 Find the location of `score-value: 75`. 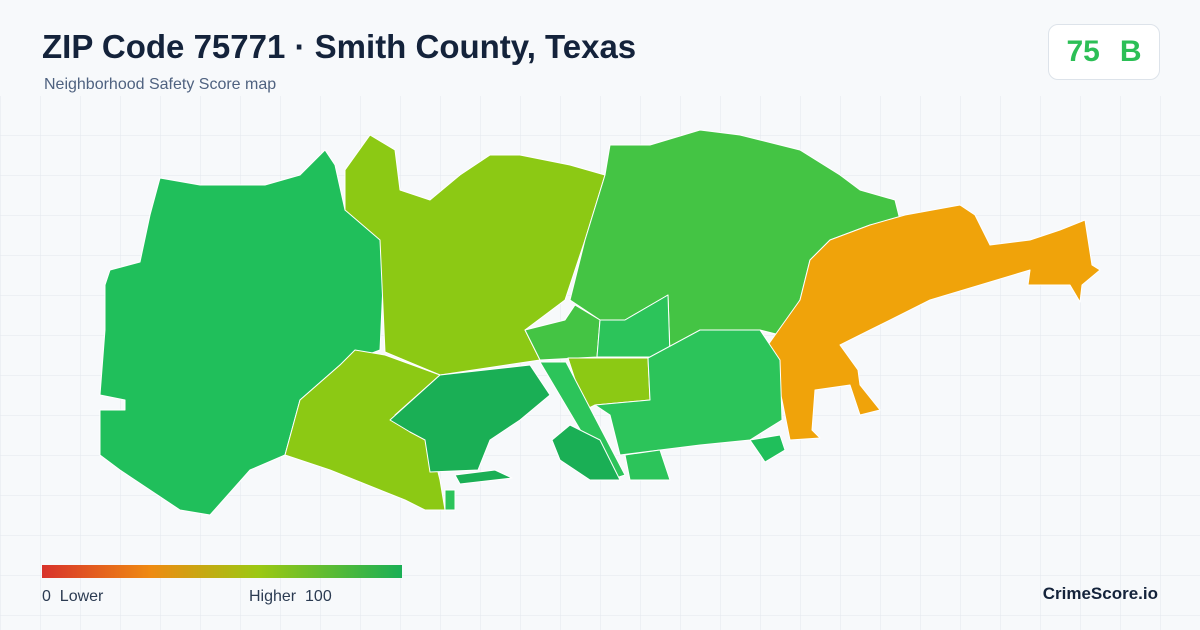

score-value: 75 is located at coordinates (1083, 51).